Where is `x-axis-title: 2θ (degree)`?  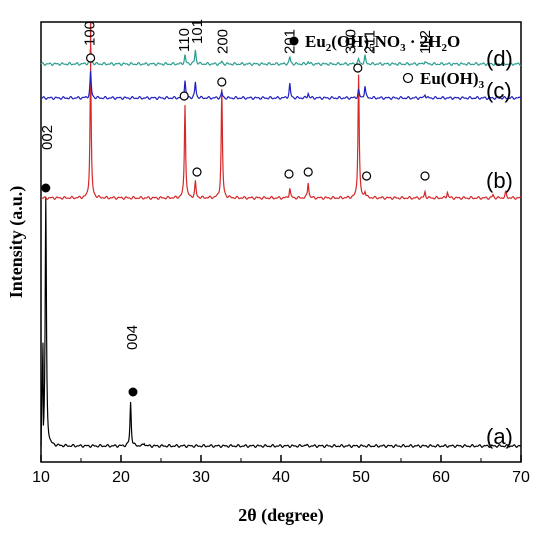
x-axis-title: 2θ (degree) is located at coordinates (281, 515).